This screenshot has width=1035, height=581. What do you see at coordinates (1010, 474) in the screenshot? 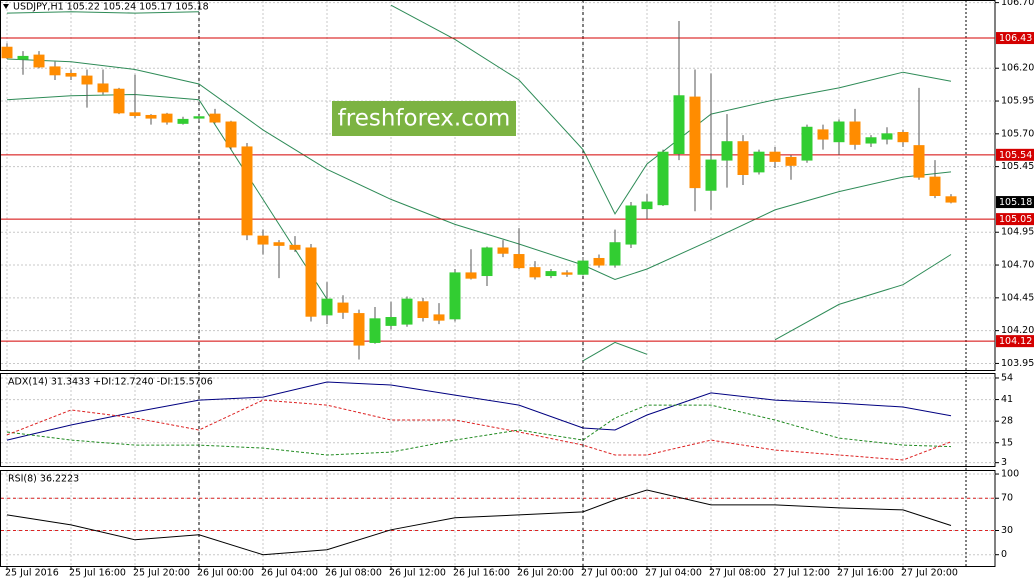
I see `y-tick-label: 100` at bounding box center [1010, 474].